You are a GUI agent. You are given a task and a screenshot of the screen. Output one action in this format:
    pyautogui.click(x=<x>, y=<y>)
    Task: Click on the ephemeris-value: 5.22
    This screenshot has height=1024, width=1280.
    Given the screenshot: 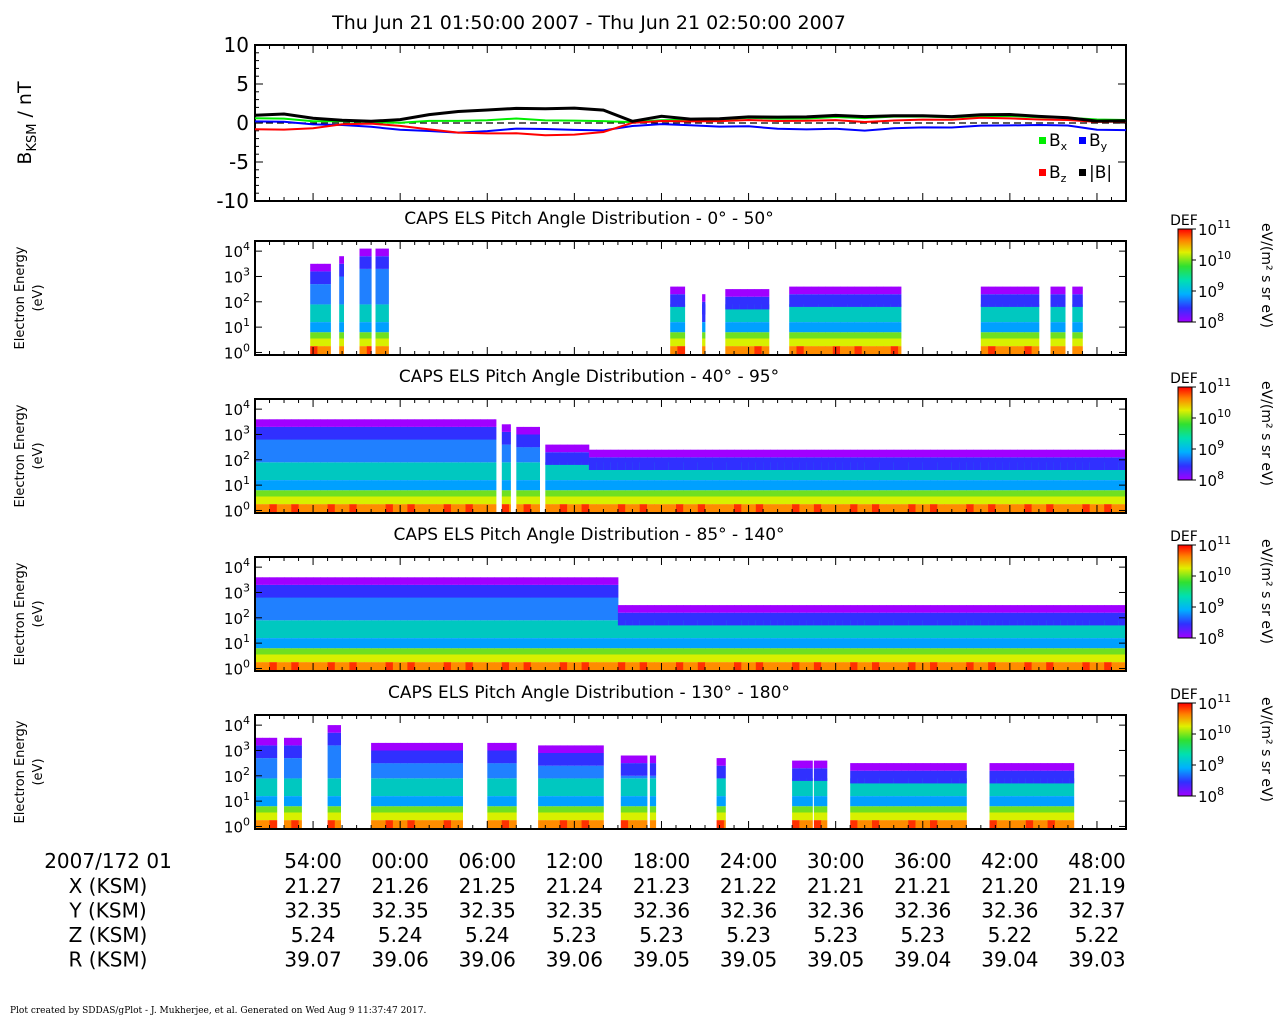 What is the action you would take?
    pyautogui.click(x=1097, y=935)
    